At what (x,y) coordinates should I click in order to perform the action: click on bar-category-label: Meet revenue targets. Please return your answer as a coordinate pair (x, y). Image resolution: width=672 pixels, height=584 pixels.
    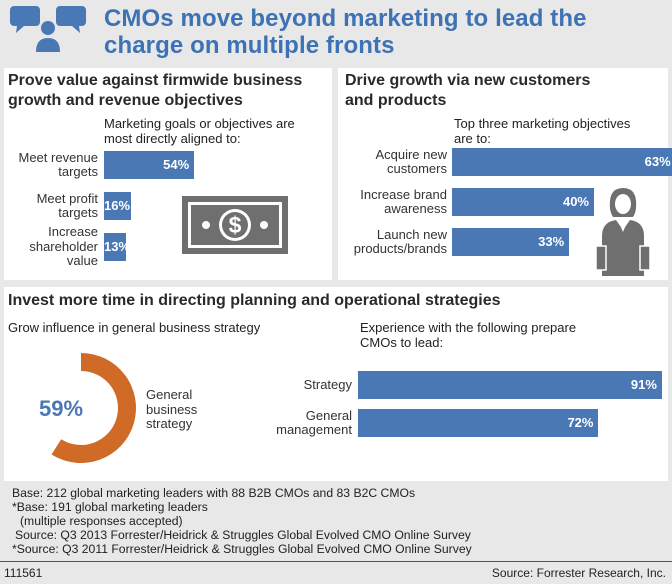
    Looking at the image, I should click on (58, 164).